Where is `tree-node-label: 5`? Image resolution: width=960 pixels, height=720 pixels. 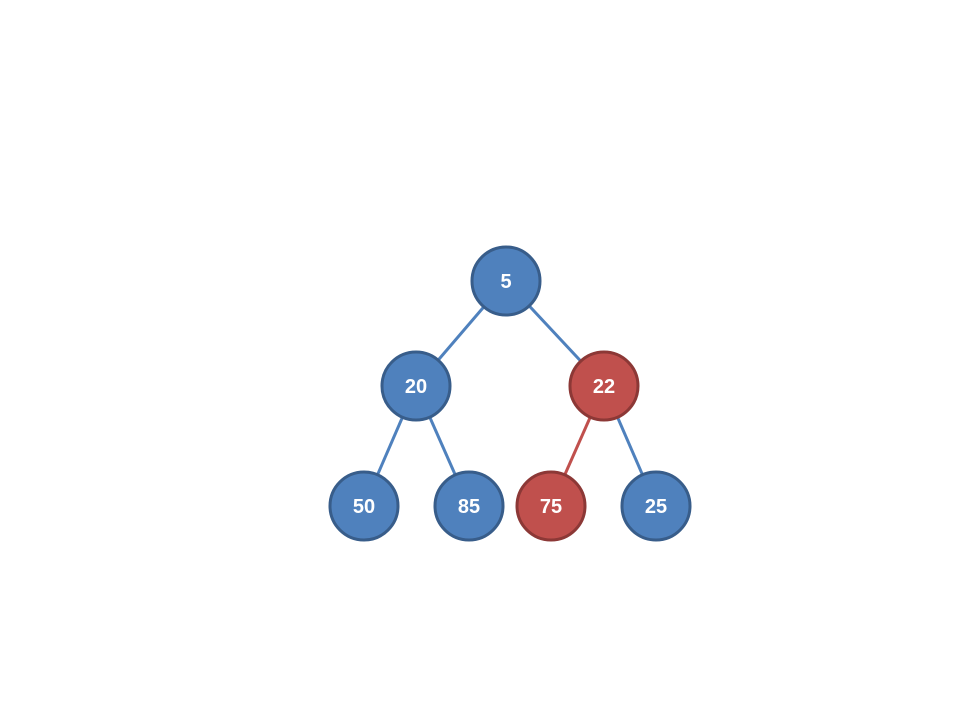 tree-node-label: 5 is located at coordinates (505, 282).